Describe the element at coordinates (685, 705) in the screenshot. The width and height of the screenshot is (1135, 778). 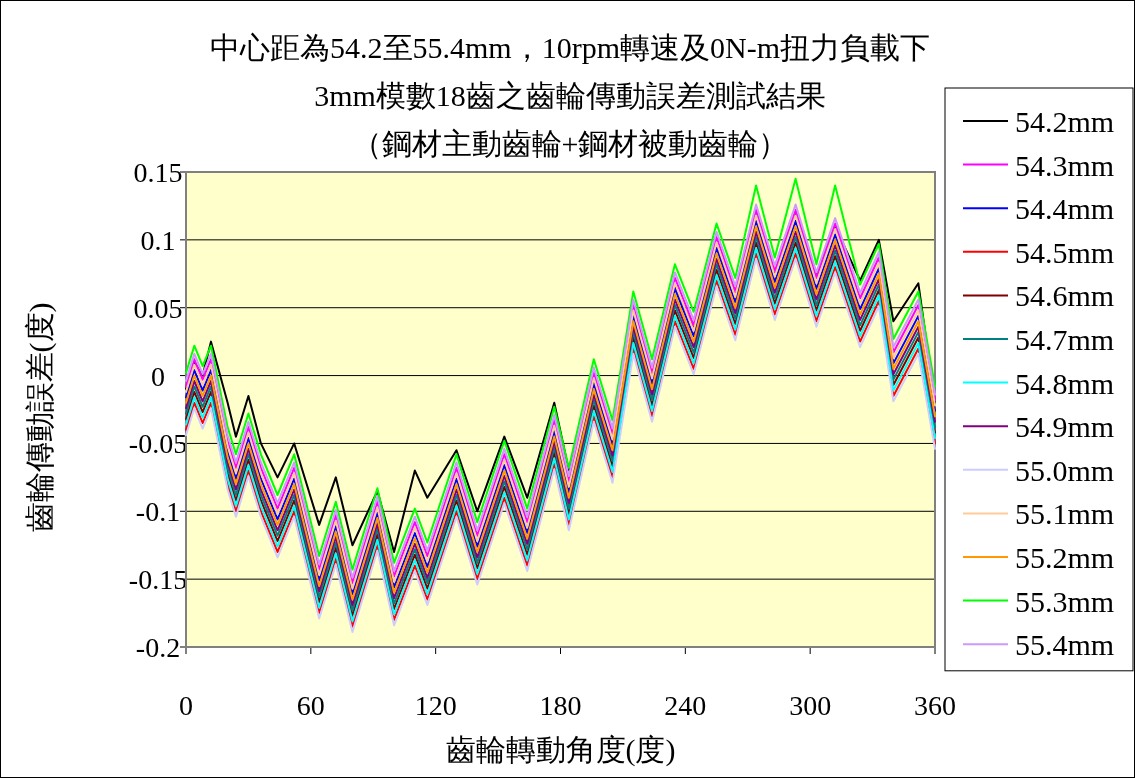
I see `xtick: 240` at that location.